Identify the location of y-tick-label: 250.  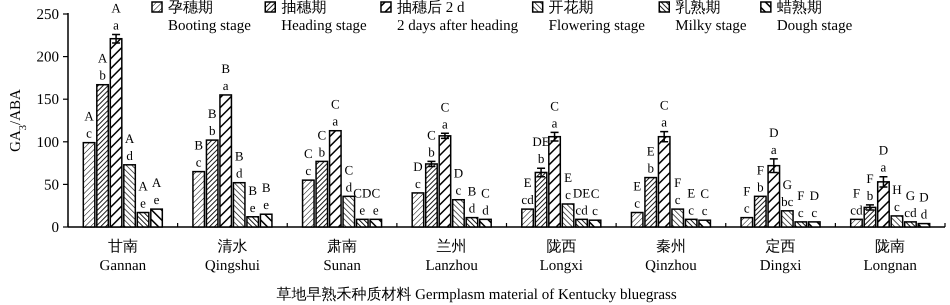
(47, 15).